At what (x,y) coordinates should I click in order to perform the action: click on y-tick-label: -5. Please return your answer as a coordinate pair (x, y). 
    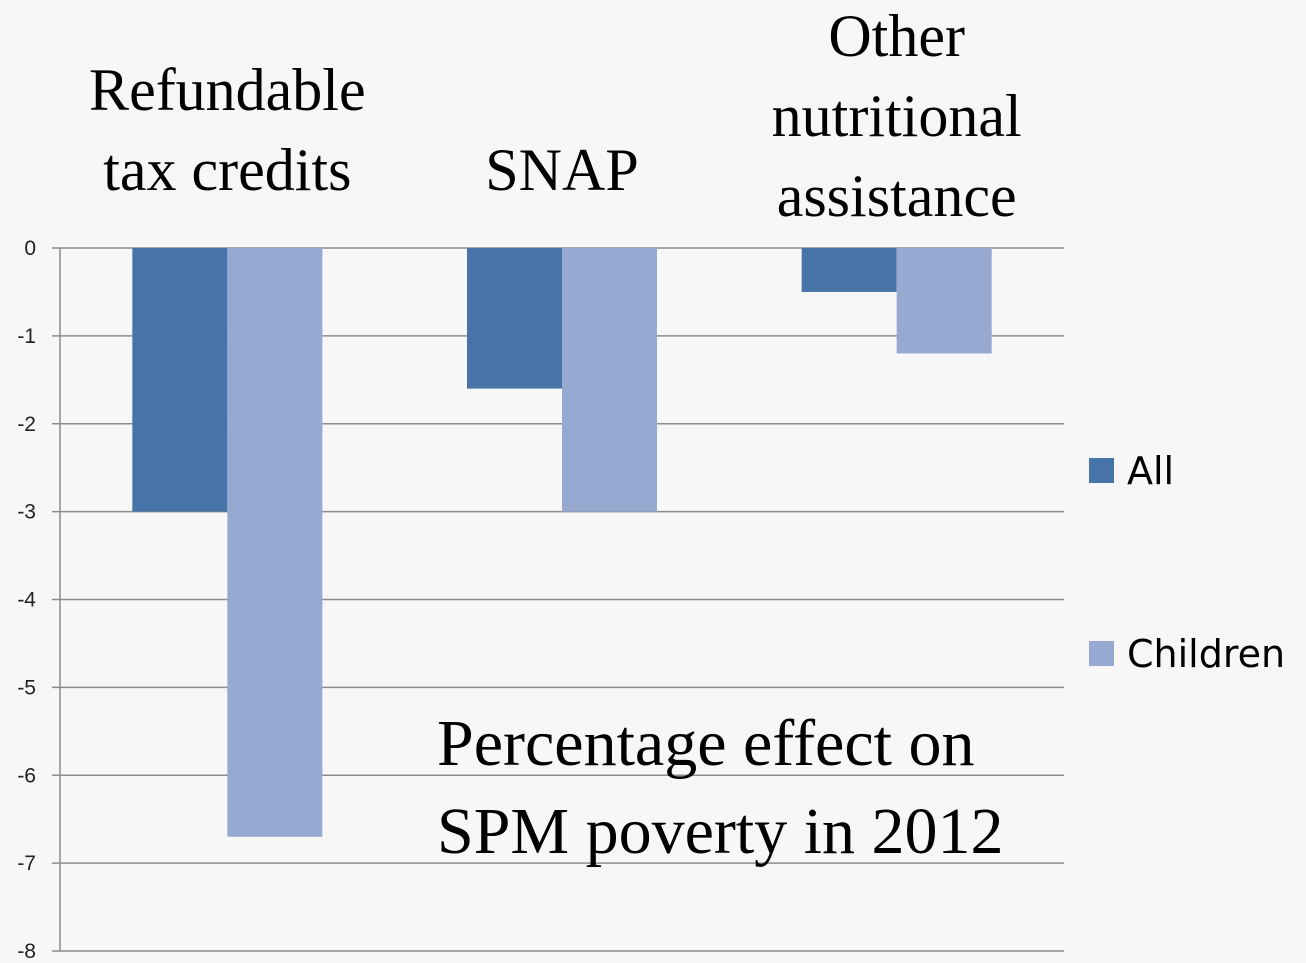
    Looking at the image, I should click on (26, 687).